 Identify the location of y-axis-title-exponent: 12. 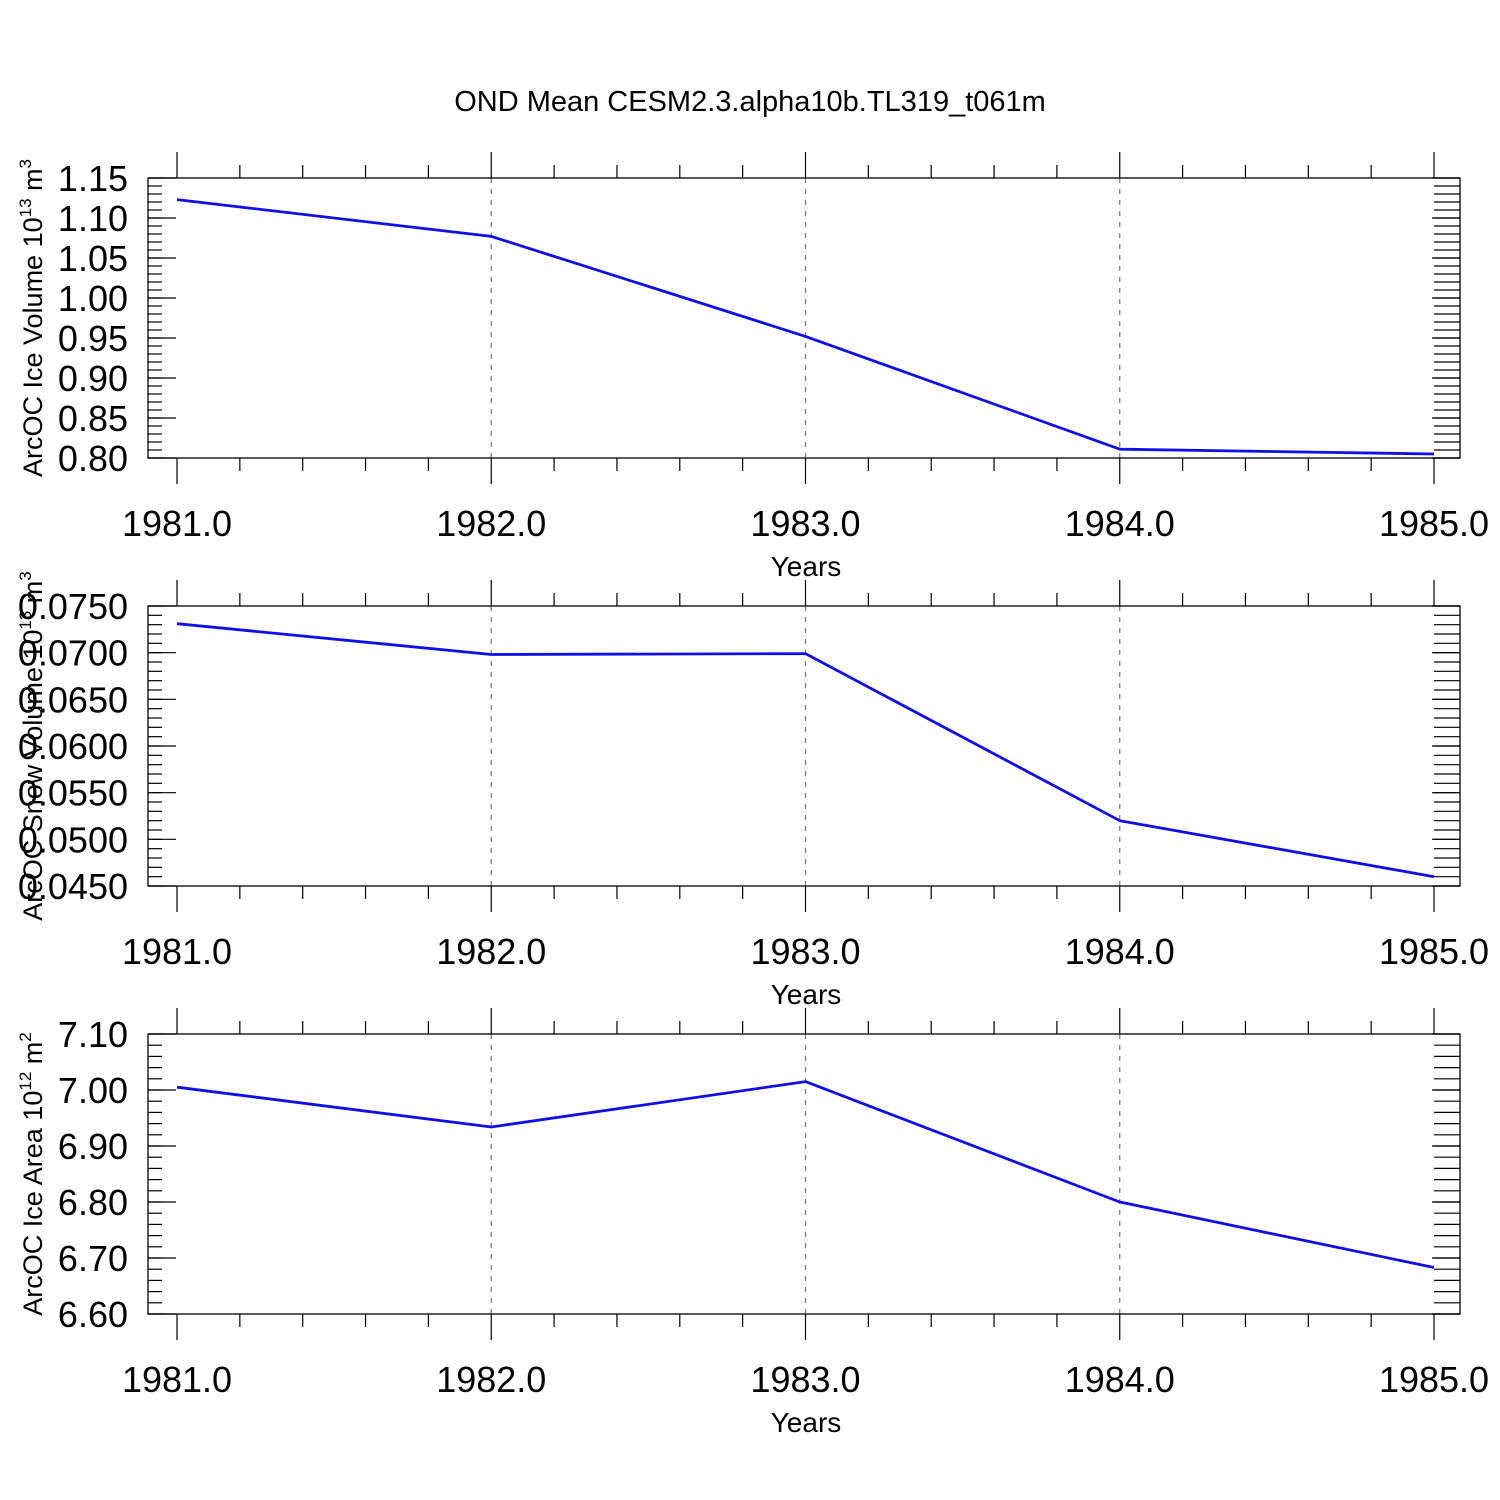
(25, 1081).